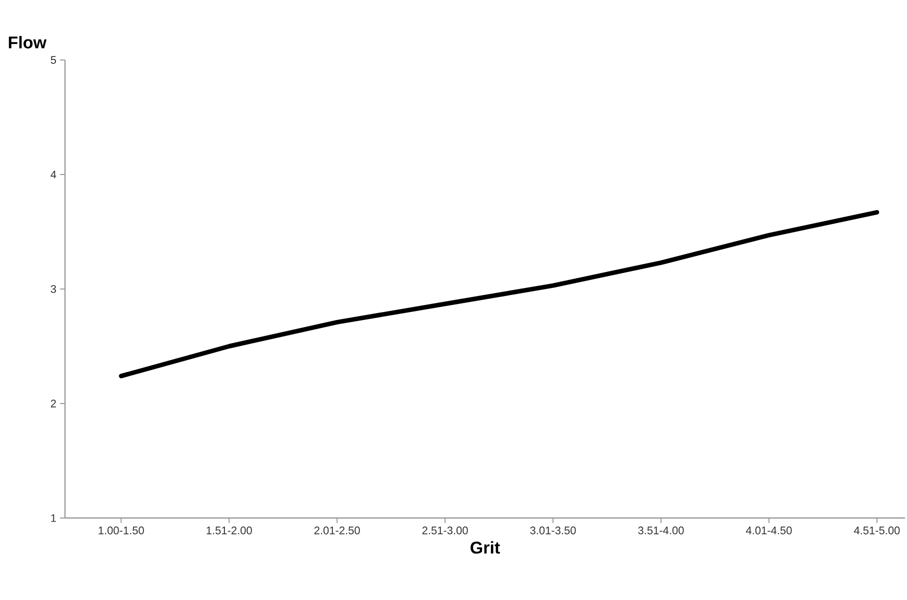 This screenshot has height=600, width=907. Describe the element at coordinates (661, 530) in the screenshot. I see `x-tick-label: 3.51-4.00` at that location.